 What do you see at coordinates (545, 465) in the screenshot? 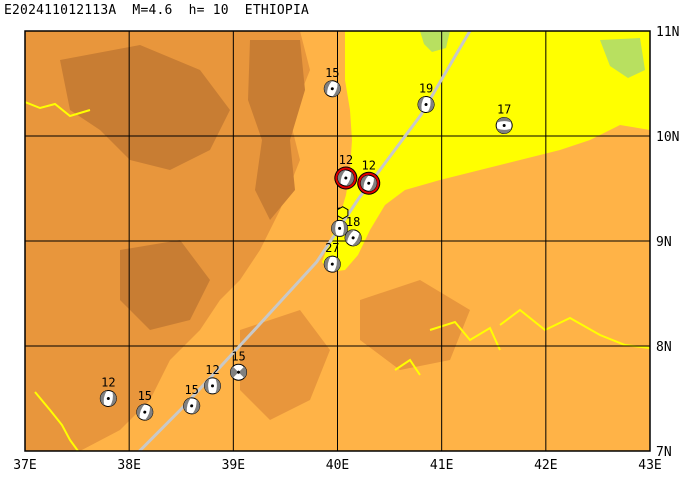
I see `longitude-tick-label: 42E` at bounding box center [545, 465].